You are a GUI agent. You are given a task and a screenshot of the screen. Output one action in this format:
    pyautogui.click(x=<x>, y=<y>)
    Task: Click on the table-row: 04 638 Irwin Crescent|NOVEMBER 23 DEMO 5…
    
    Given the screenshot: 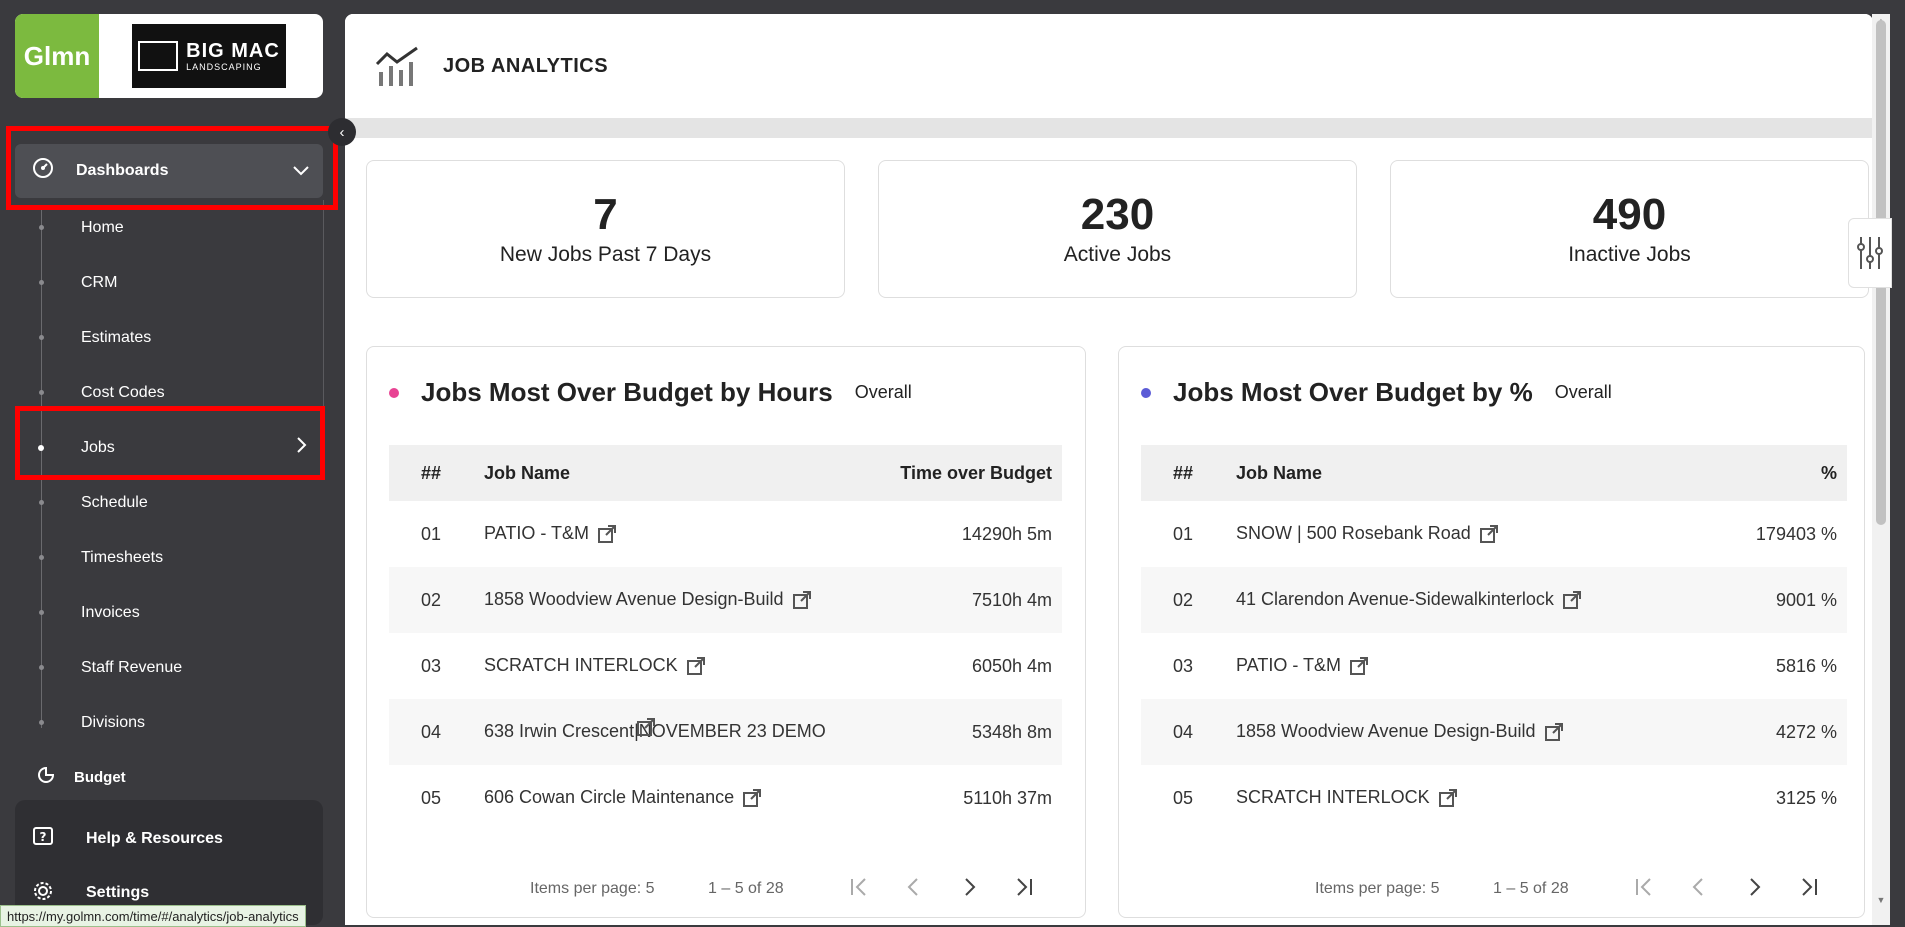 What is the action you would take?
    pyautogui.click(x=725, y=732)
    